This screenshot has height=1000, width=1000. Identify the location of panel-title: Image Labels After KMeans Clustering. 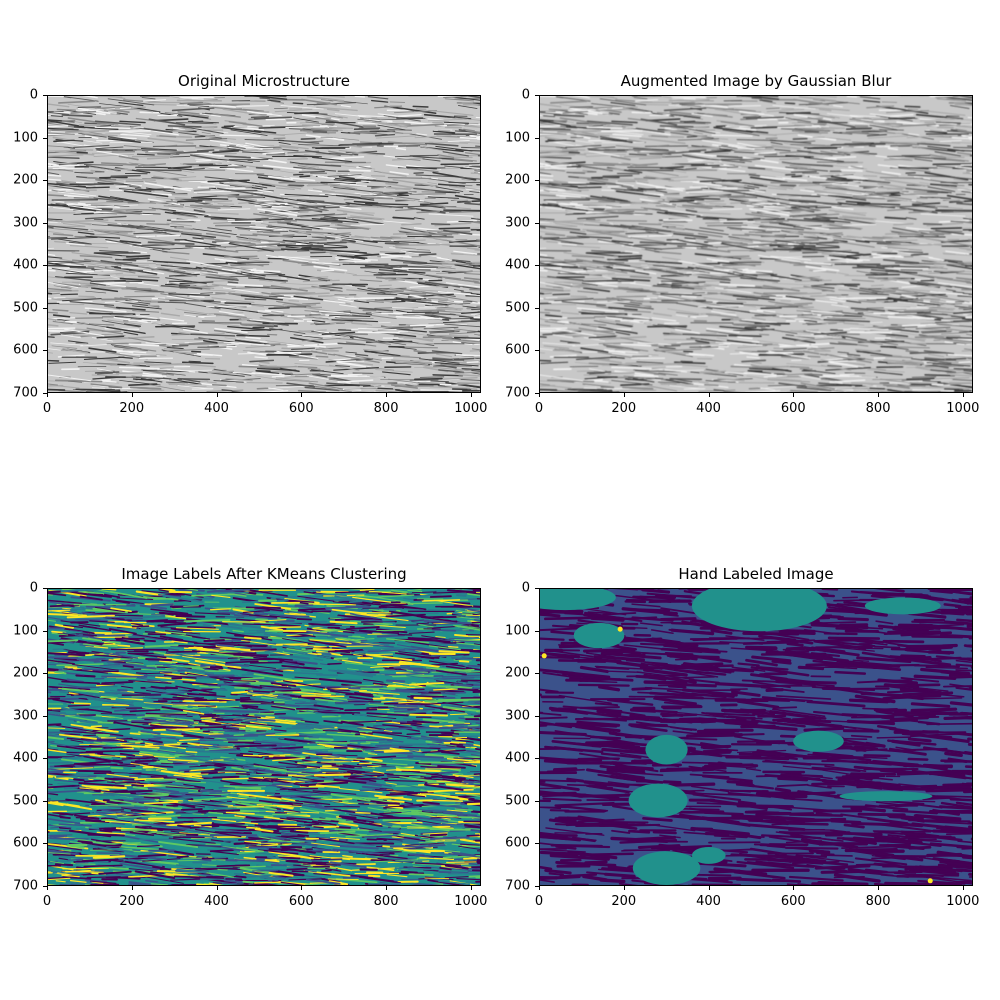
(264, 574).